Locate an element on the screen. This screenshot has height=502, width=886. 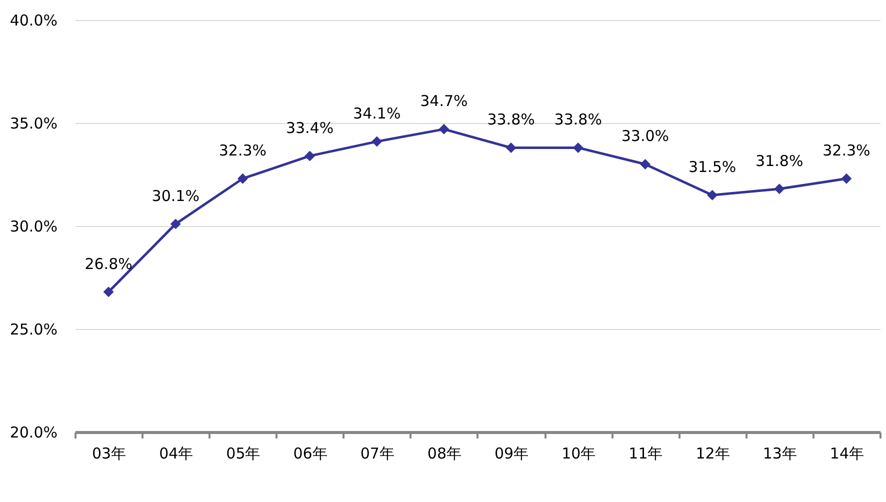
x-tick-label: 07年 is located at coordinates (377, 453).